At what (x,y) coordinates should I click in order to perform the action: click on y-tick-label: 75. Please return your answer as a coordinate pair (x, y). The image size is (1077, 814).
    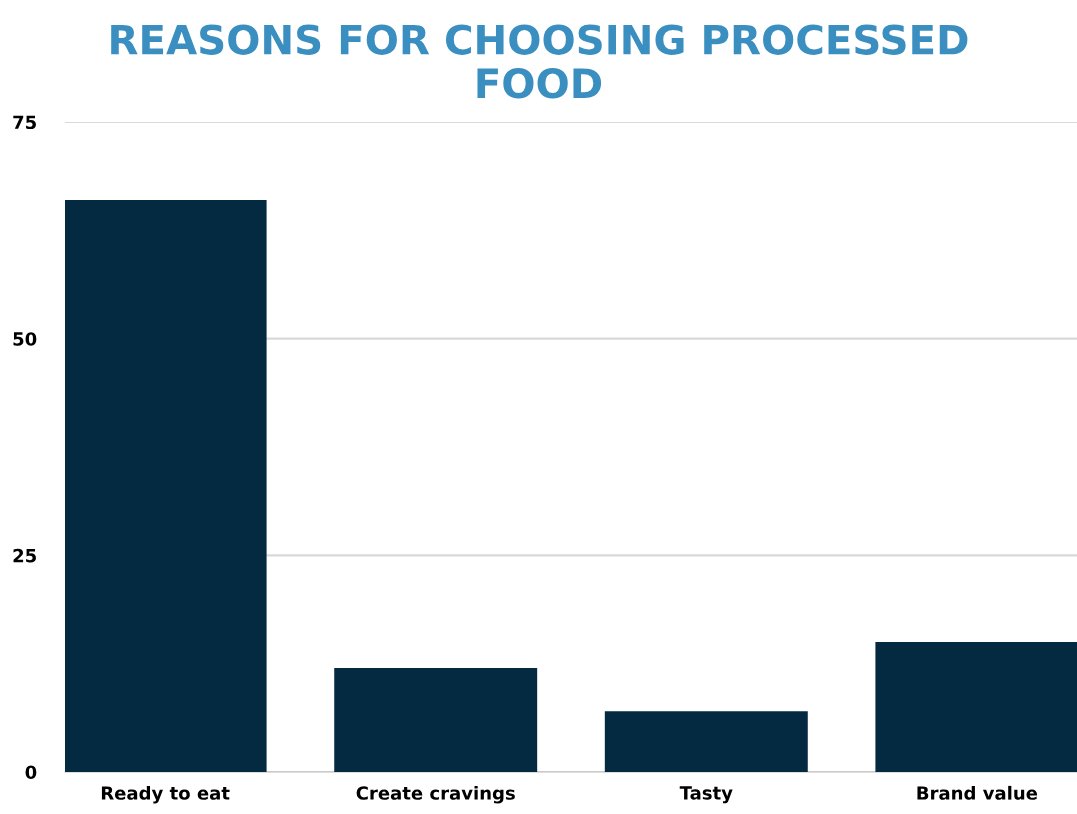
    Looking at the image, I should click on (24, 122).